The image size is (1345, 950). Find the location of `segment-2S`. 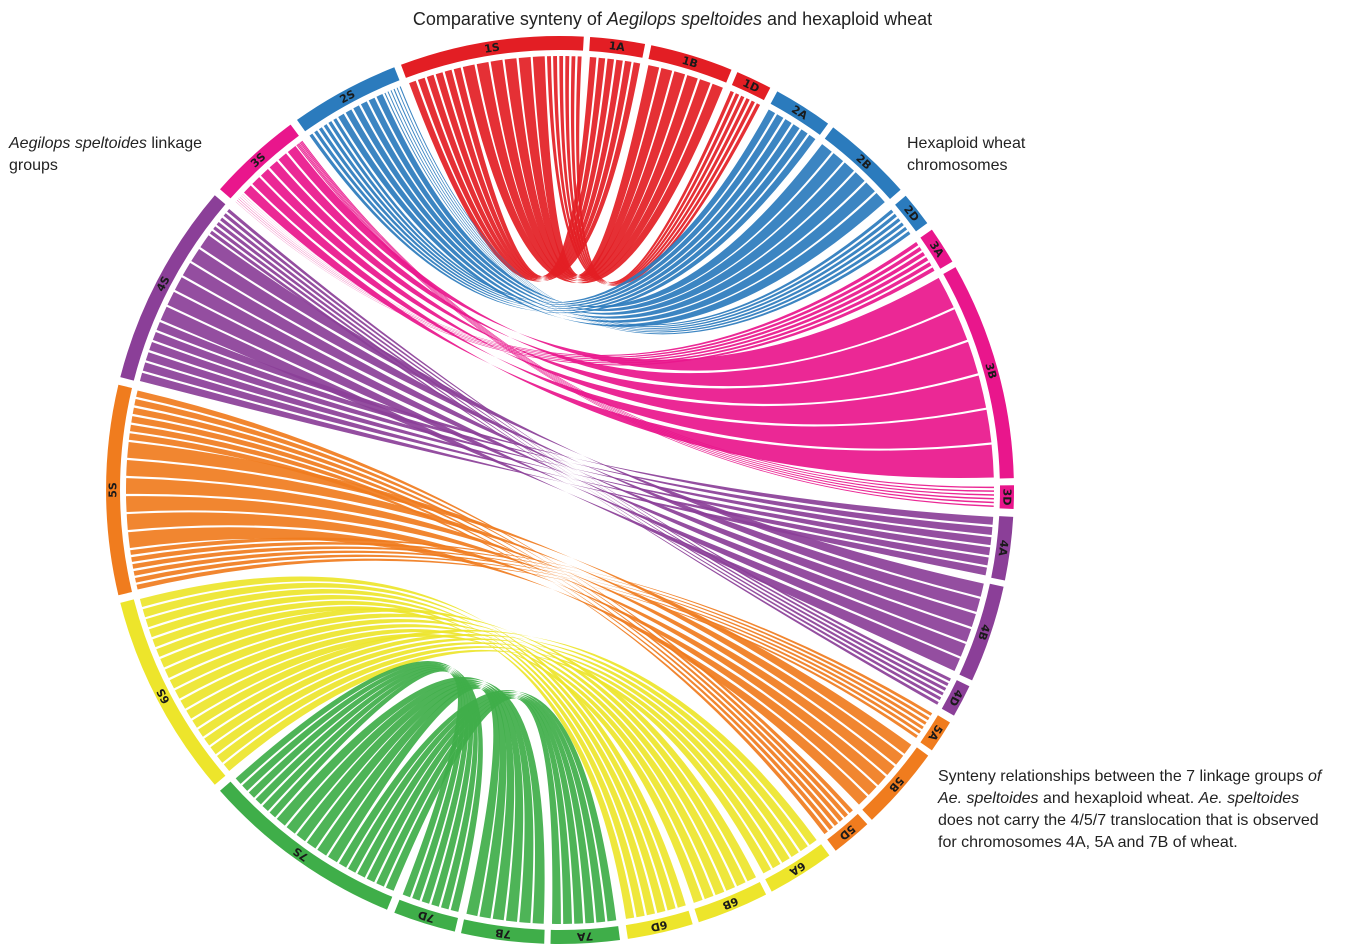

segment-2S is located at coordinates (348, 99).